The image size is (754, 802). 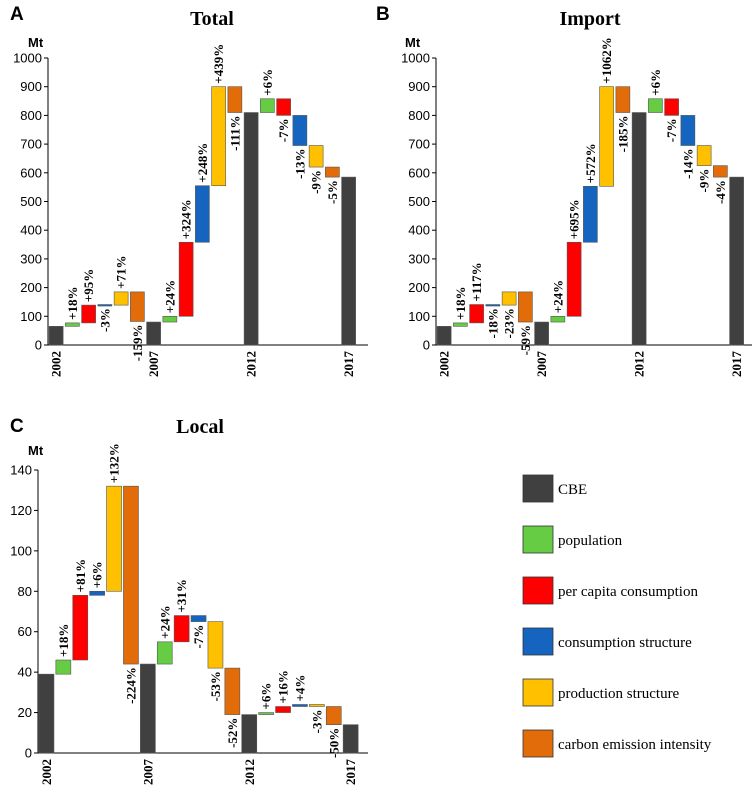 I want to click on y-tick-label: 0, so click(x=38, y=345).